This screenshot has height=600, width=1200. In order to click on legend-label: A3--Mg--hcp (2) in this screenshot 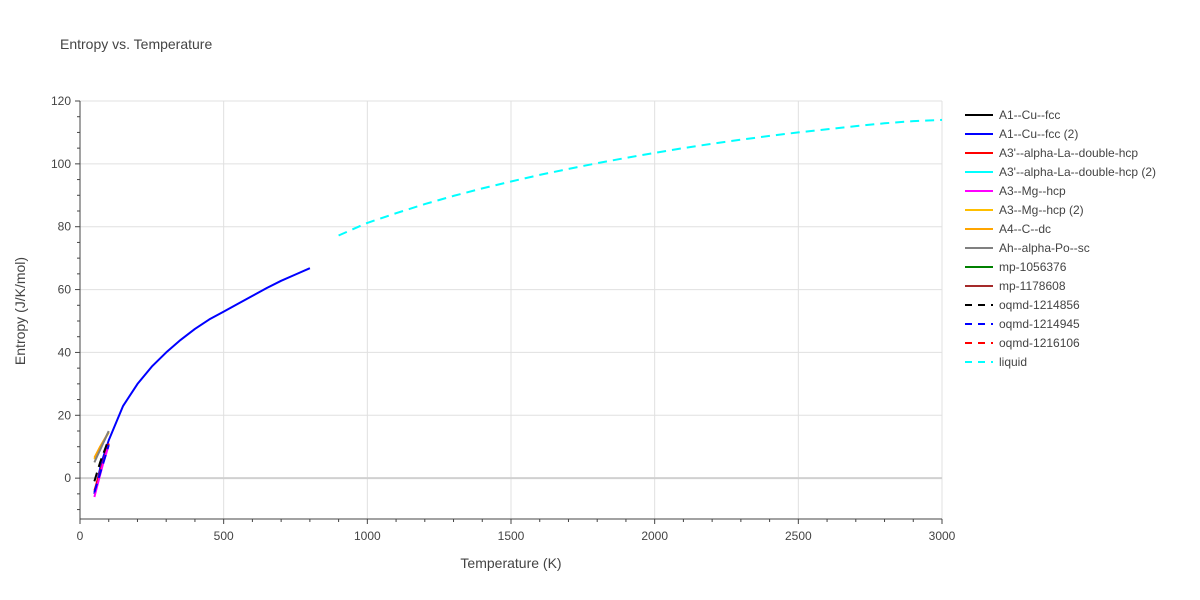, I will do `click(1041, 210)`.